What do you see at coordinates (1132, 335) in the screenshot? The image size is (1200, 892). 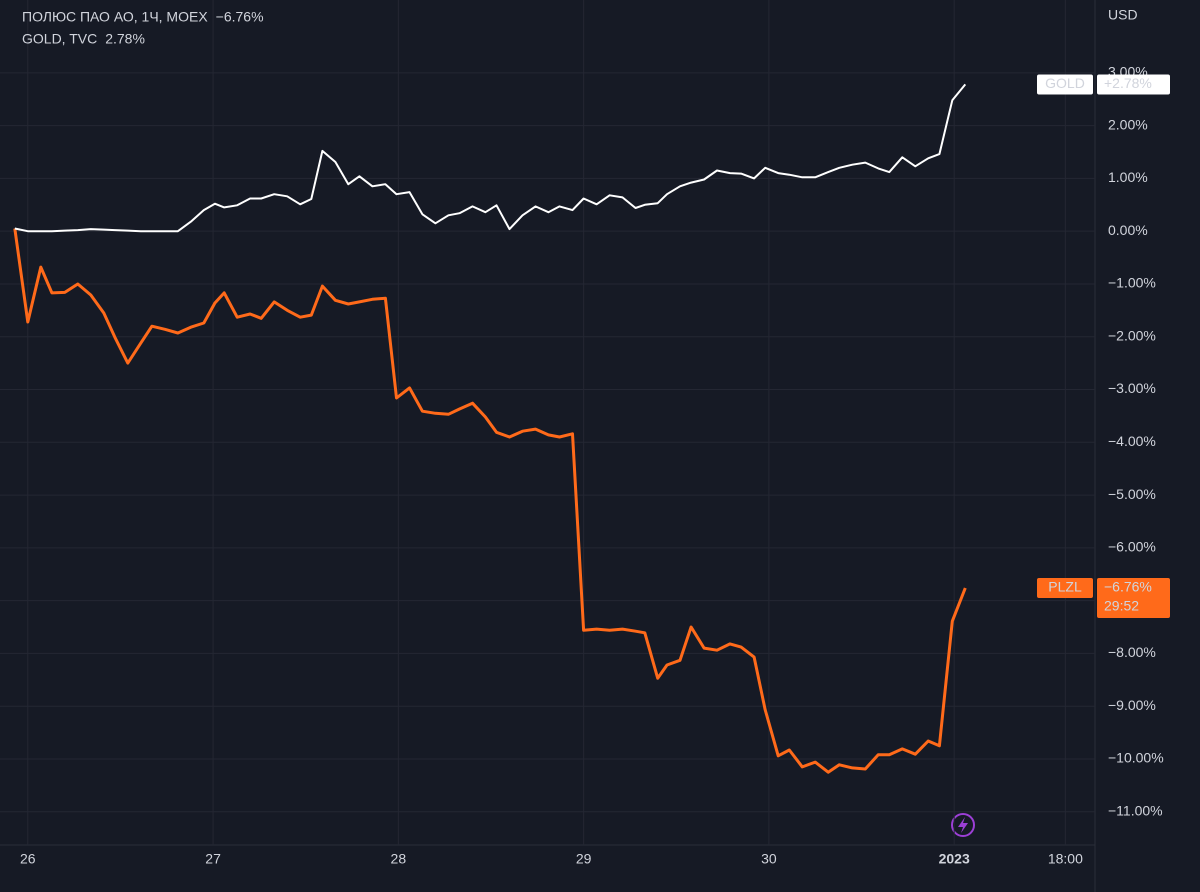 I see `y-tick-label: −2.00%` at bounding box center [1132, 335].